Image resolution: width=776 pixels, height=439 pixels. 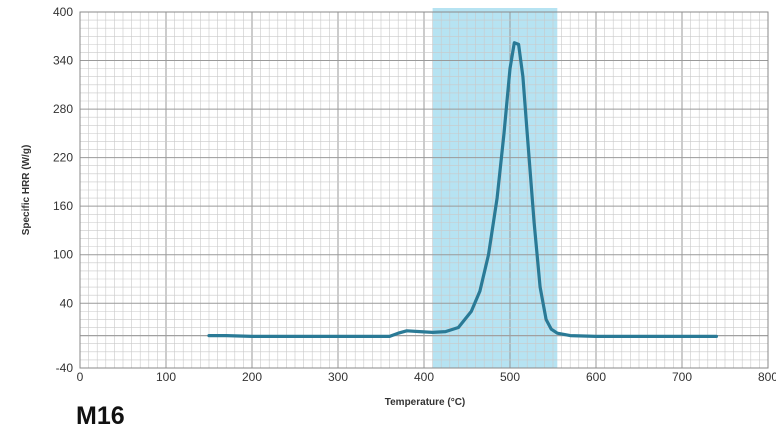 I want to click on x-tick-label: 500, so click(x=510, y=377).